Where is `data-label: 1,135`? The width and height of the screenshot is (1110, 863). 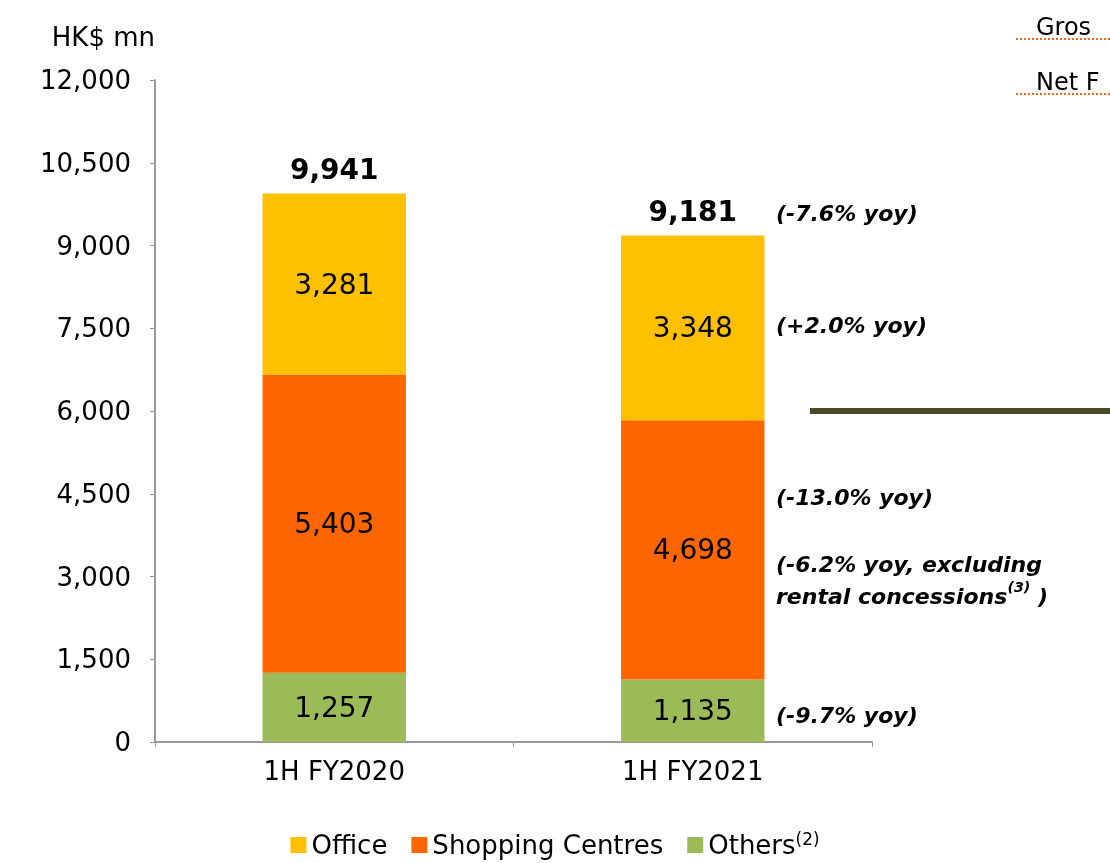
data-label: 1,135 is located at coordinates (692, 711).